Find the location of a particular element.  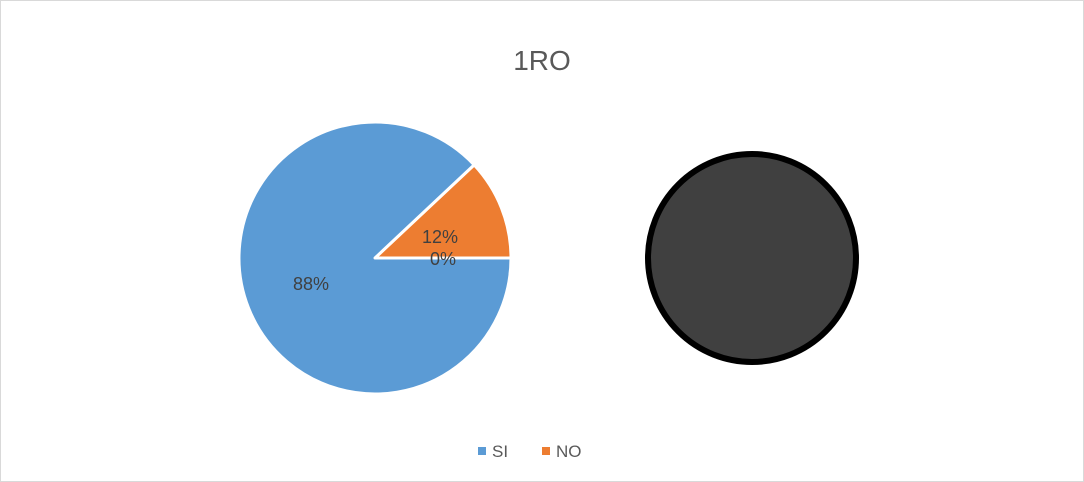

chart-title: 1RO is located at coordinates (542, 60).